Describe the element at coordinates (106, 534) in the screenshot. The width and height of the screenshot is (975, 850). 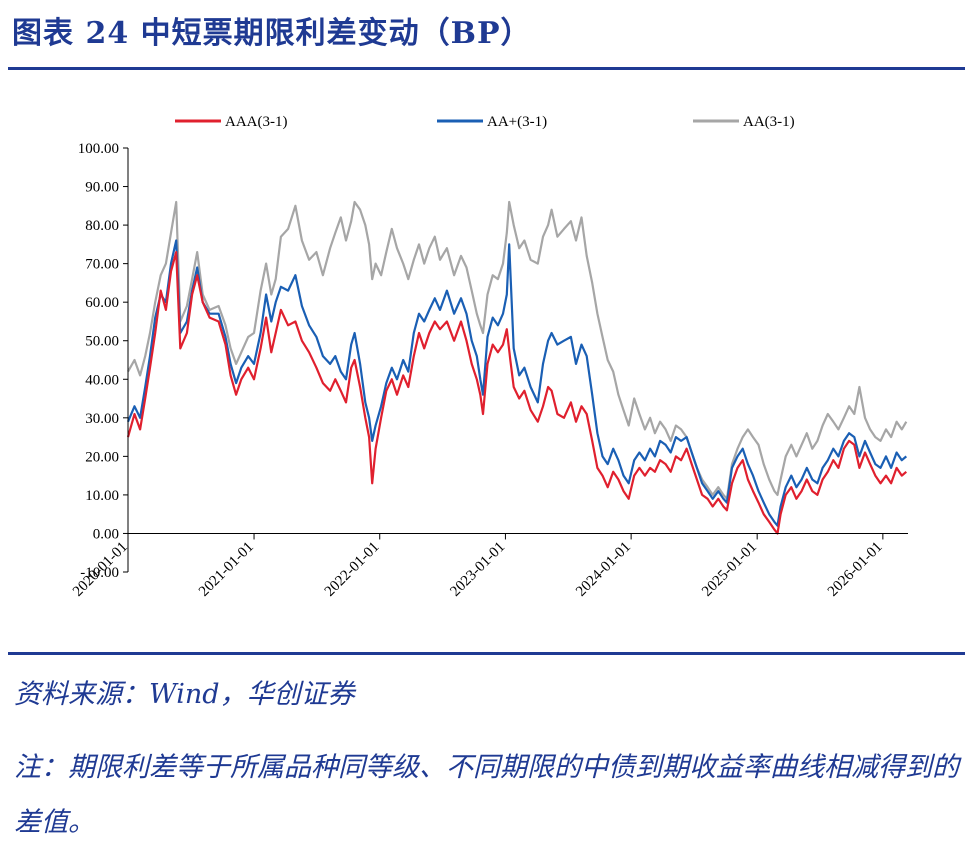
I see `y-tick-label: 0.00` at that location.